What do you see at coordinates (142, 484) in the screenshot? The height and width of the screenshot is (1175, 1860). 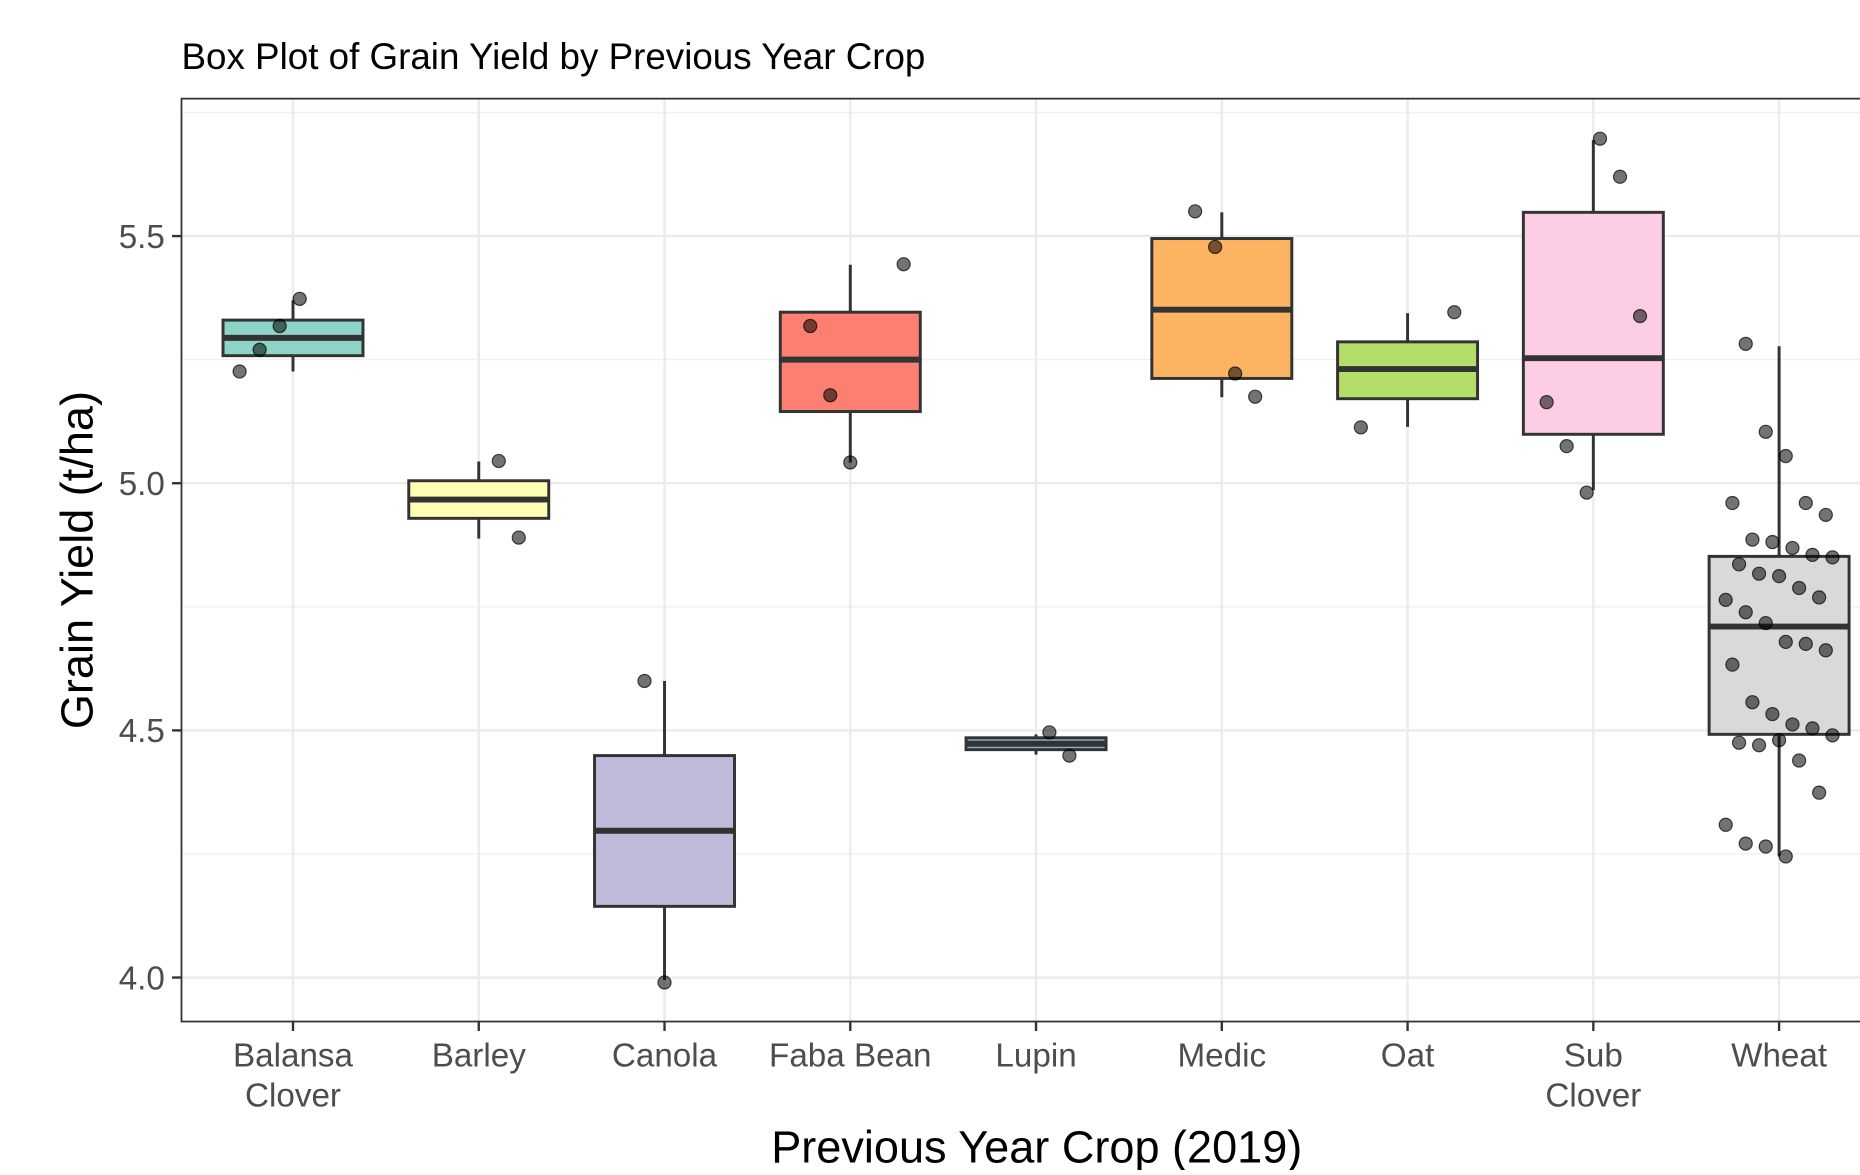 I see `y-tick-label: 5.0` at bounding box center [142, 484].